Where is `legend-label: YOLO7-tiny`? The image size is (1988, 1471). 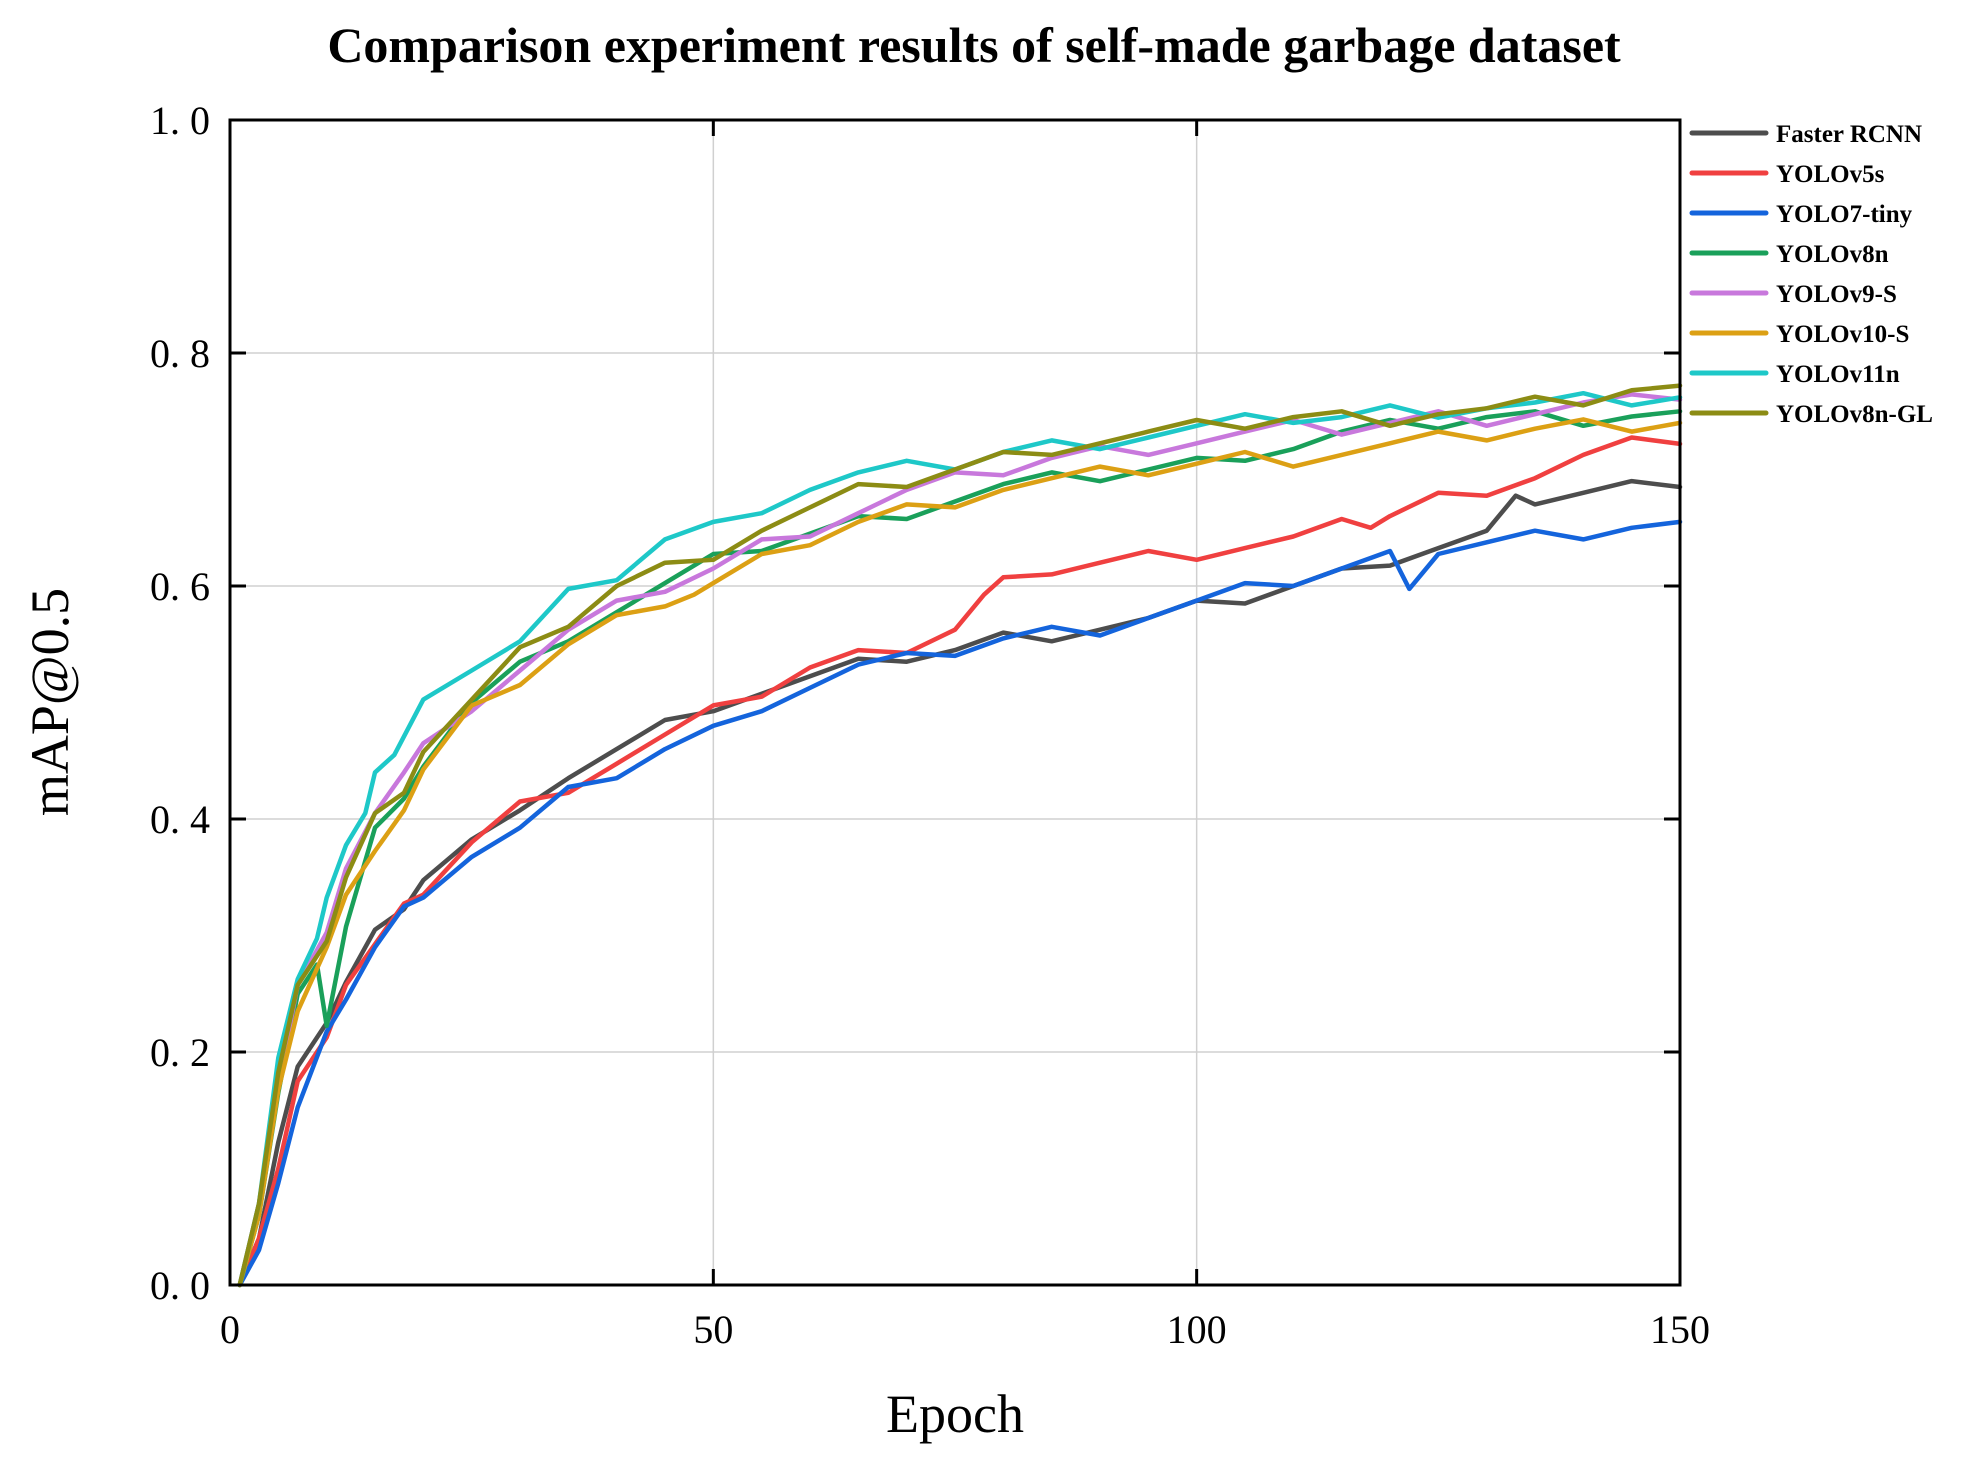 legend-label: YOLO7-tiny is located at coordinates (1844, 214).